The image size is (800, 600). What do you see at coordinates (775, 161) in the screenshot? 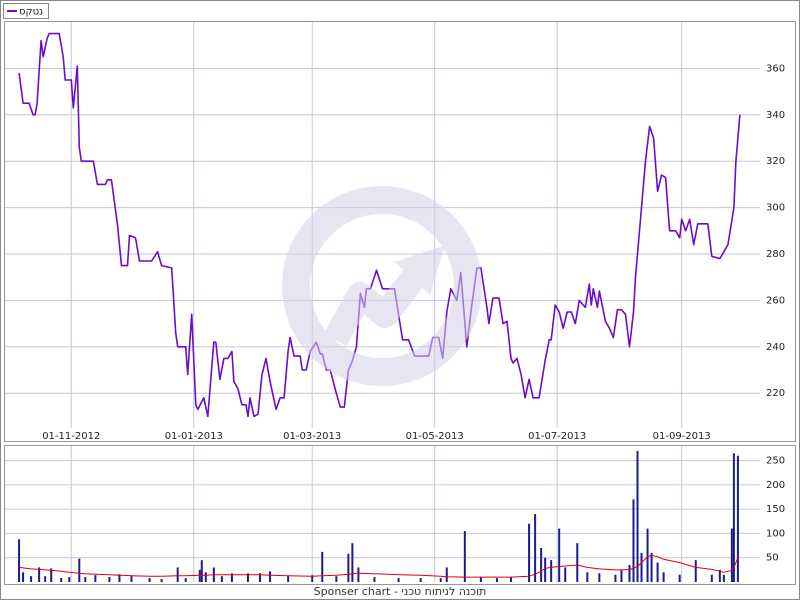
I see `y-tick-label: 320` at bounding box center [775, 161].